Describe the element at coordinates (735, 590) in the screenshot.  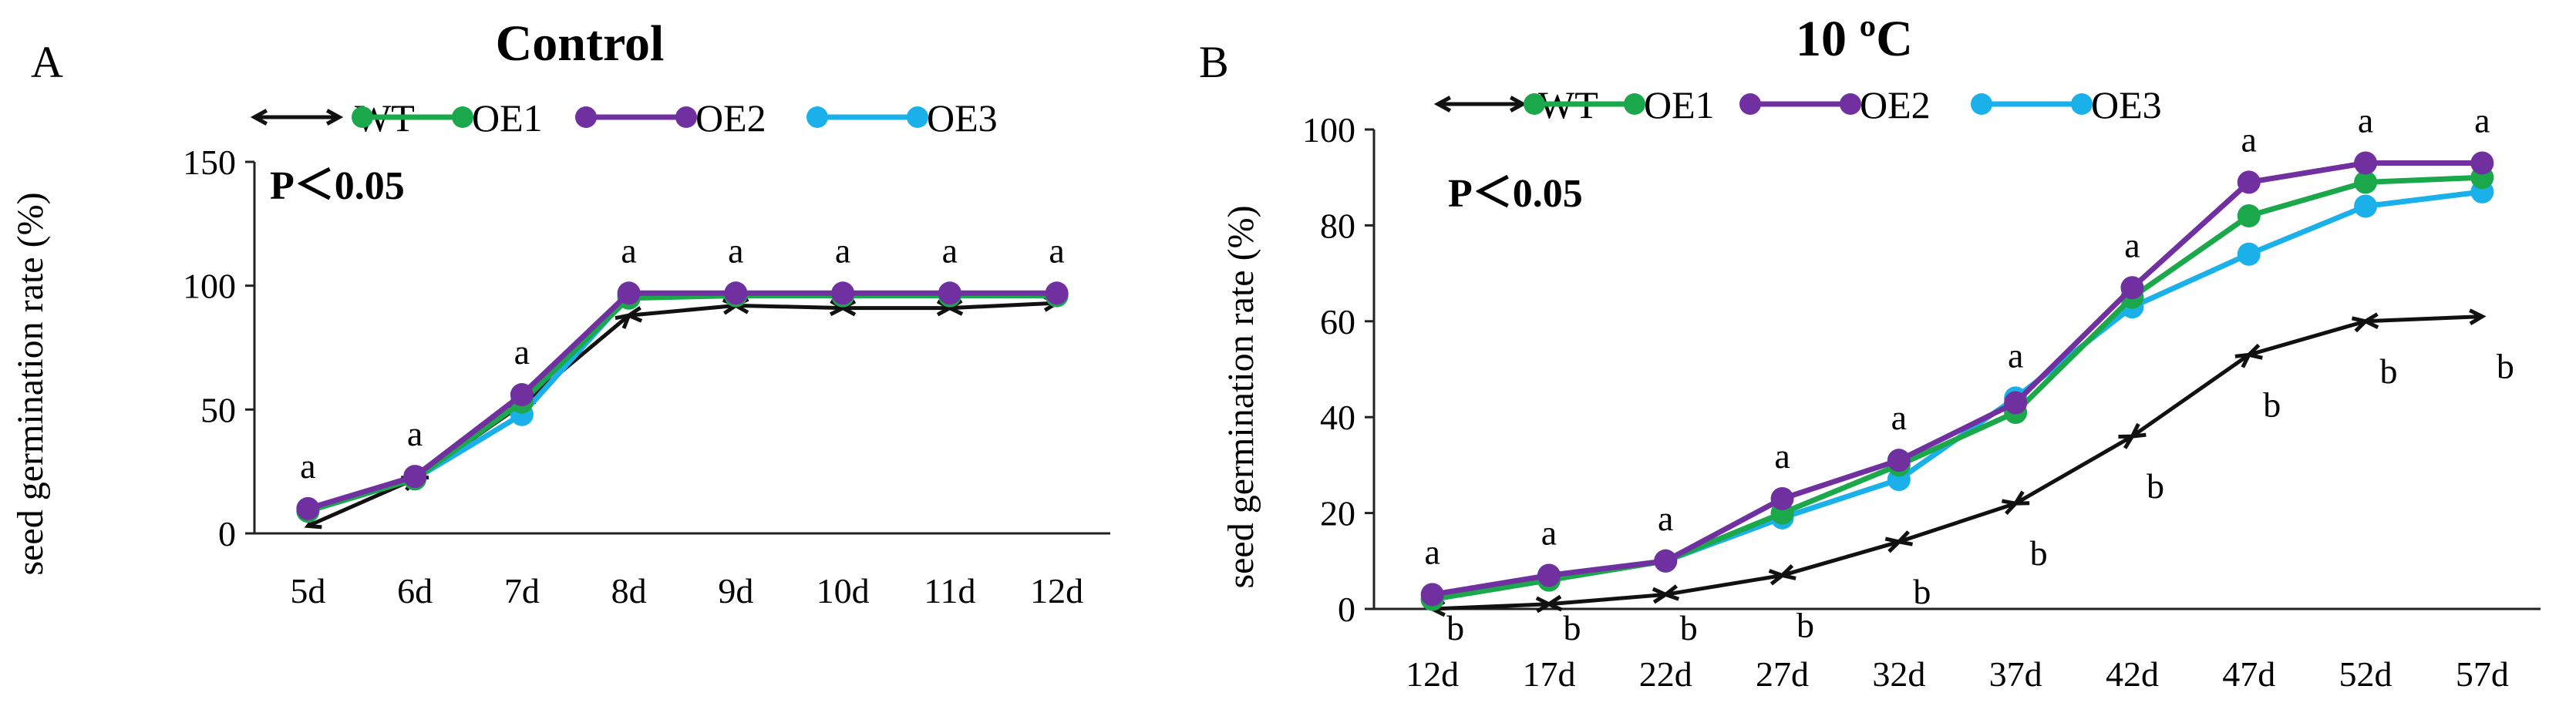
I see `x-tick-label: 9d` at that location.